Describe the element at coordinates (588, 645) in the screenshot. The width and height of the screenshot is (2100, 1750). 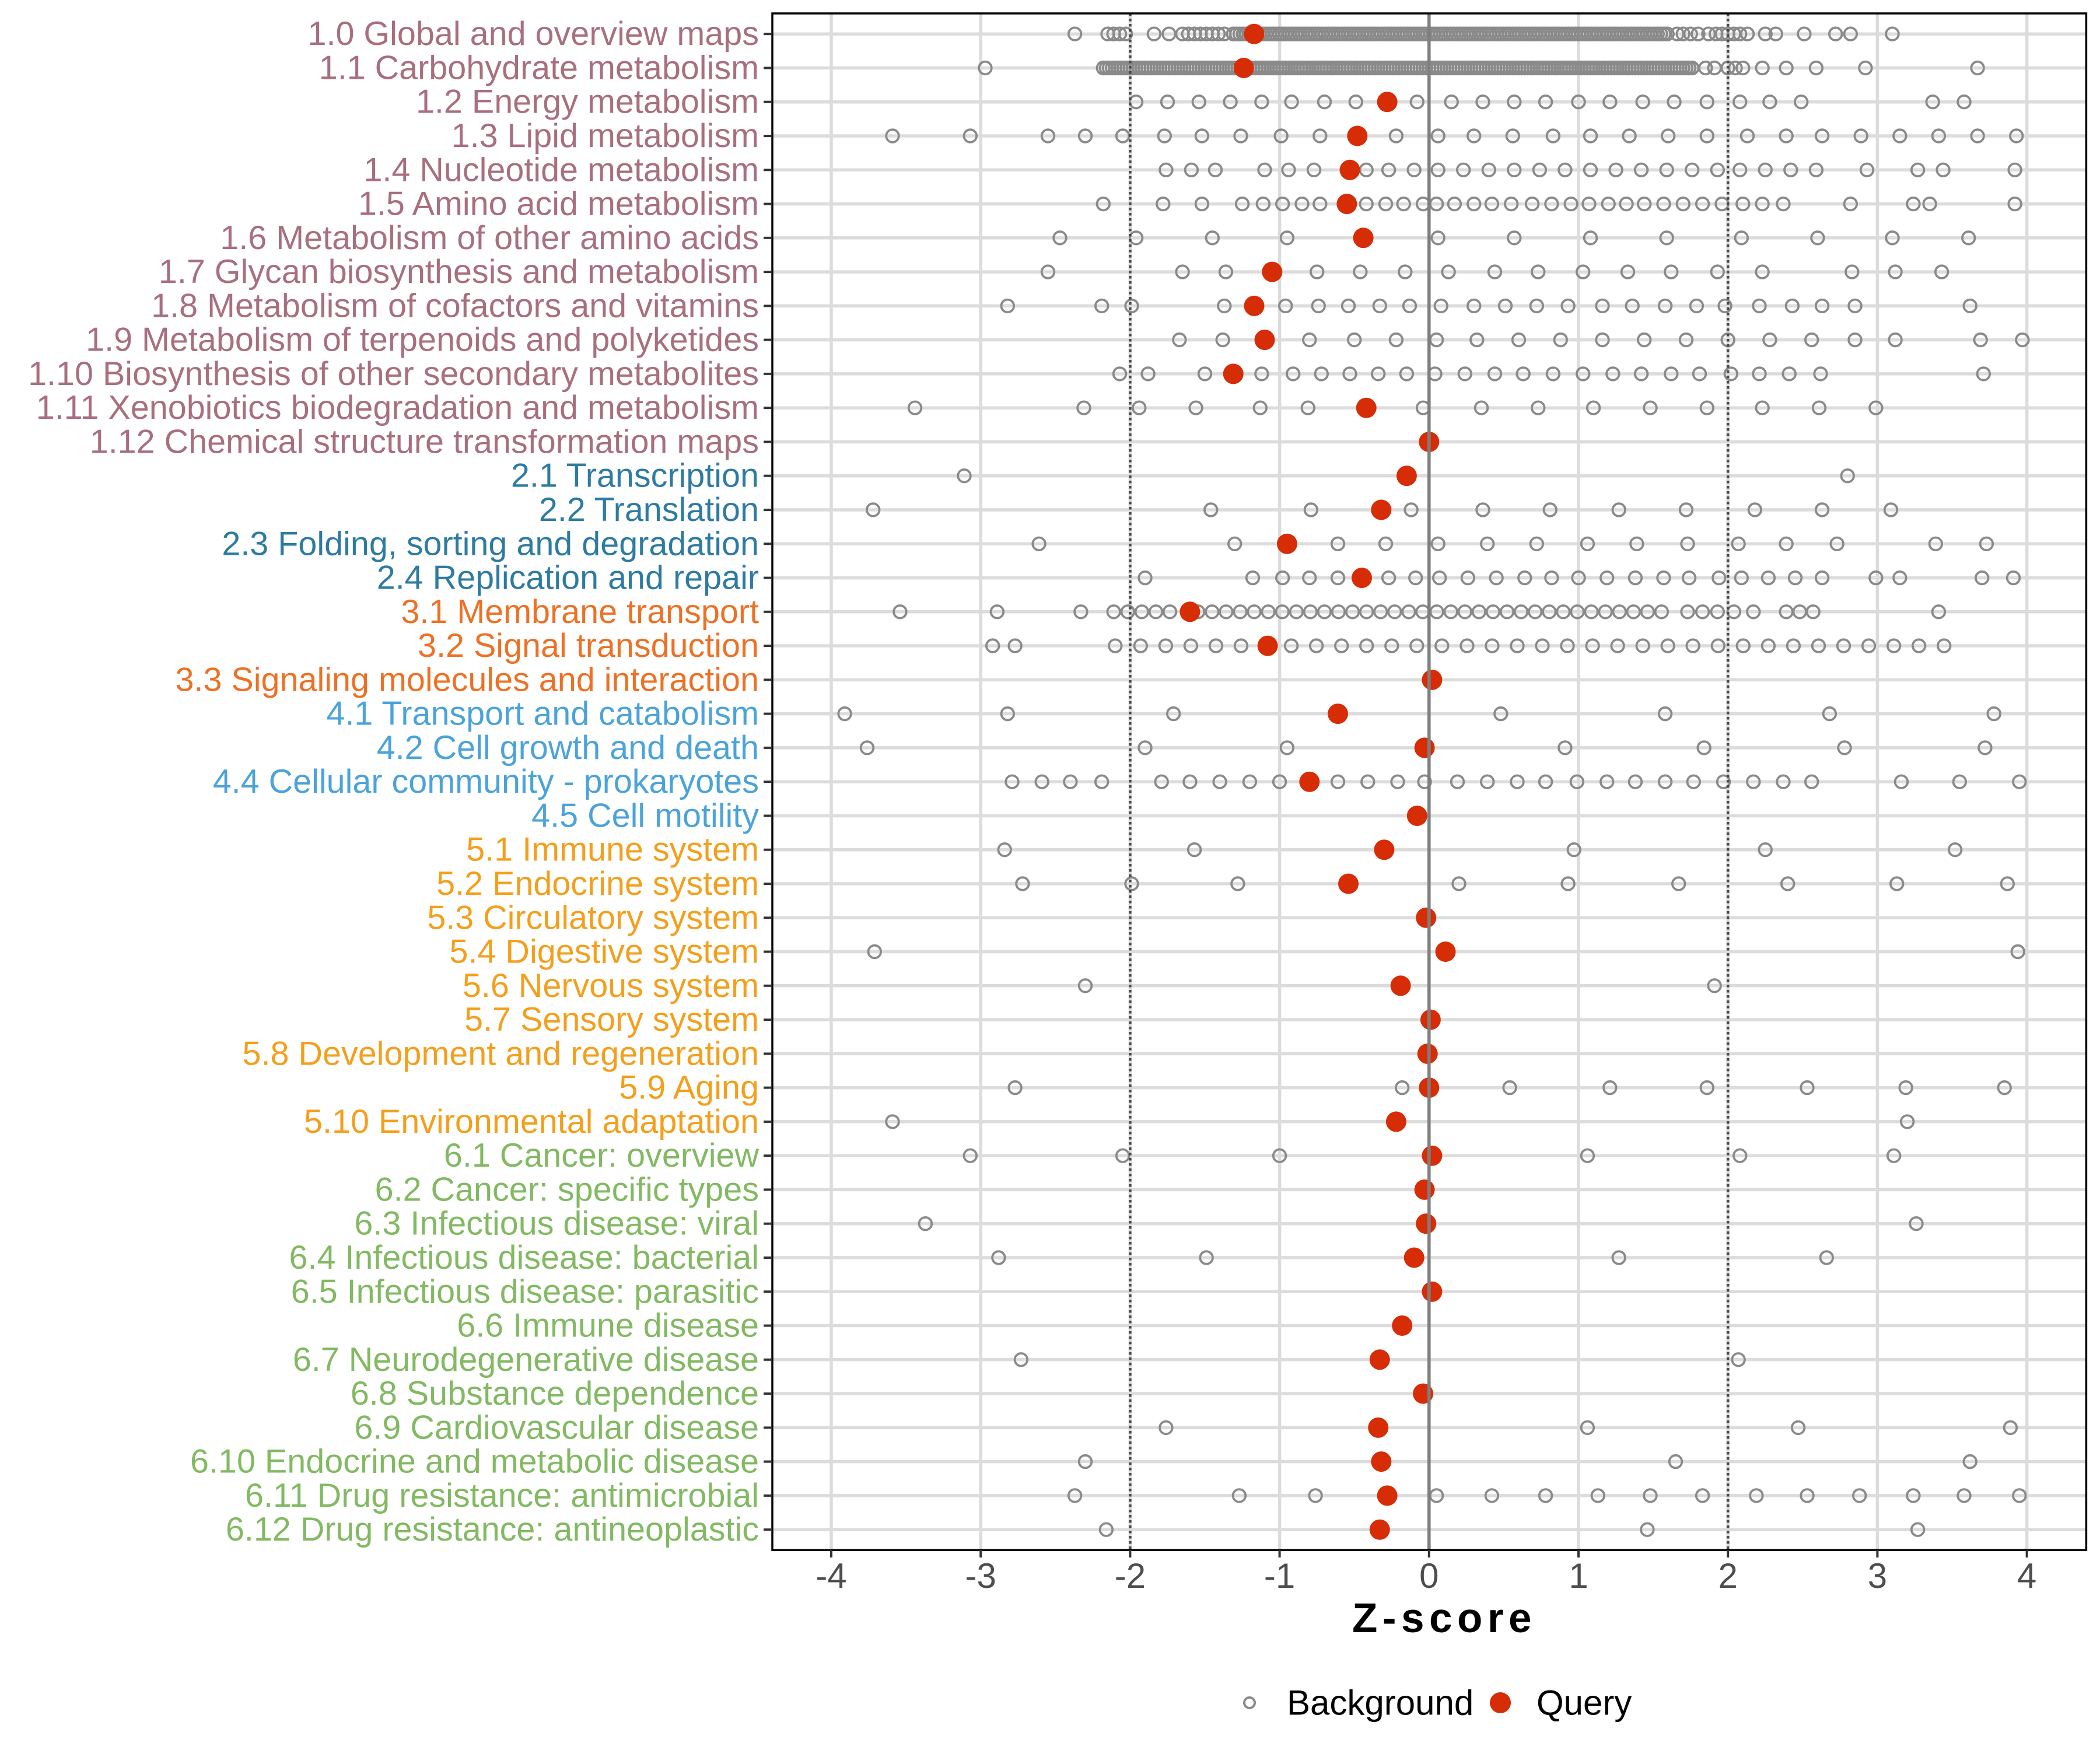
I see `svg-text: 3.2 Signal transduction` at that location.